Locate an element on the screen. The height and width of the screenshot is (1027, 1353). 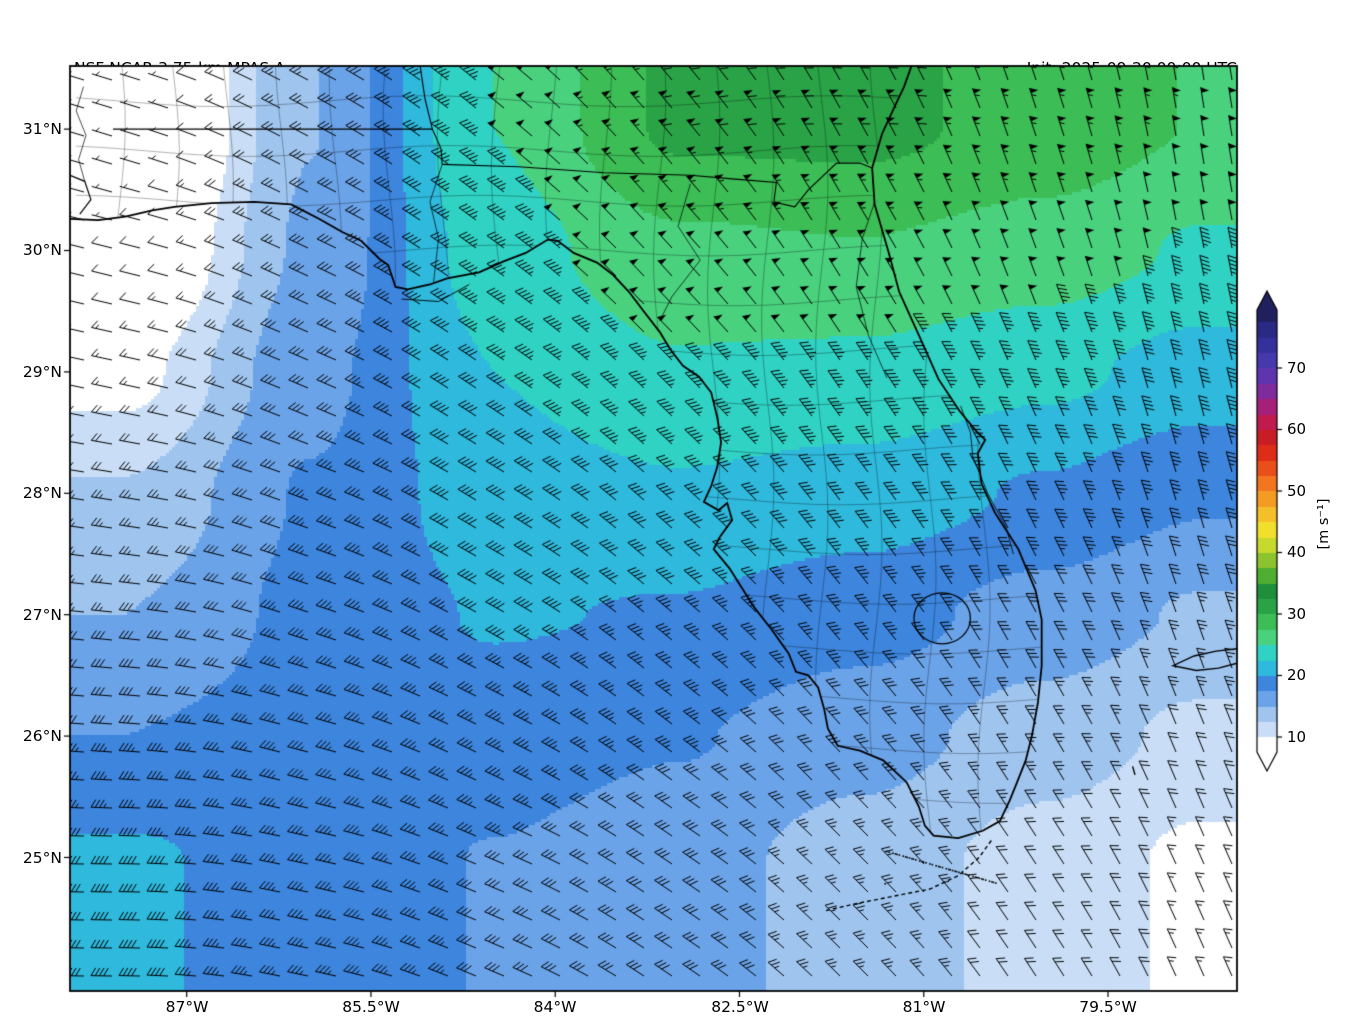
colorbar-tick-label: 30 is located at coordinates (1297, 614).